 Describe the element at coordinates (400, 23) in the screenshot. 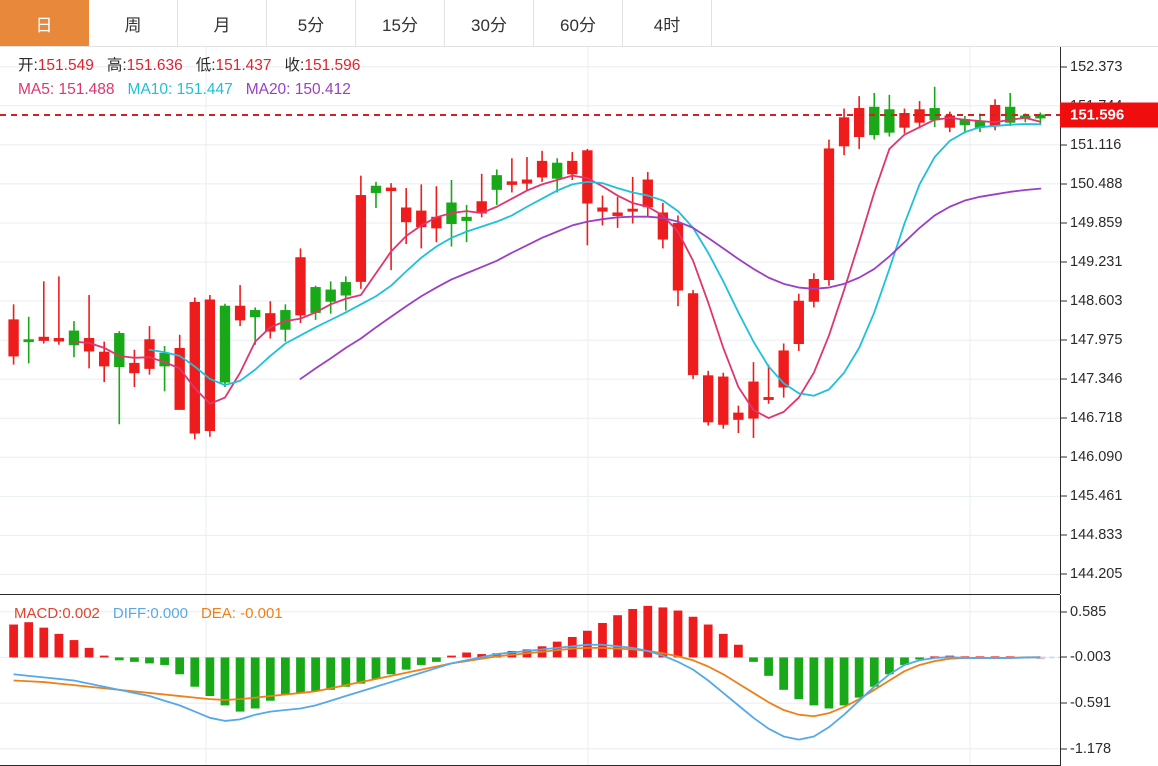

I see `tab-15min: 15分` at that location.